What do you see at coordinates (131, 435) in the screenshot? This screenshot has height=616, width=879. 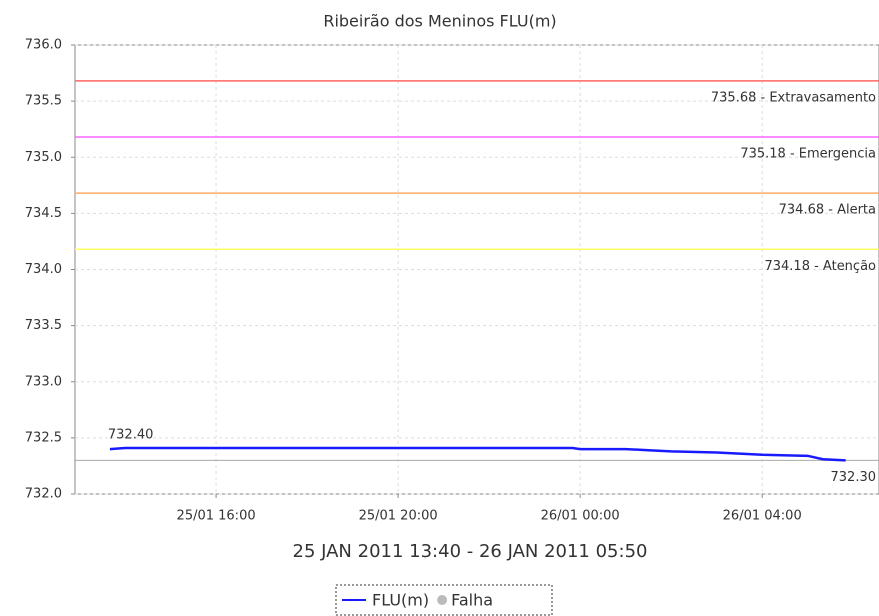 I see `data-label: 732.40` at bounding box center [131, 435].